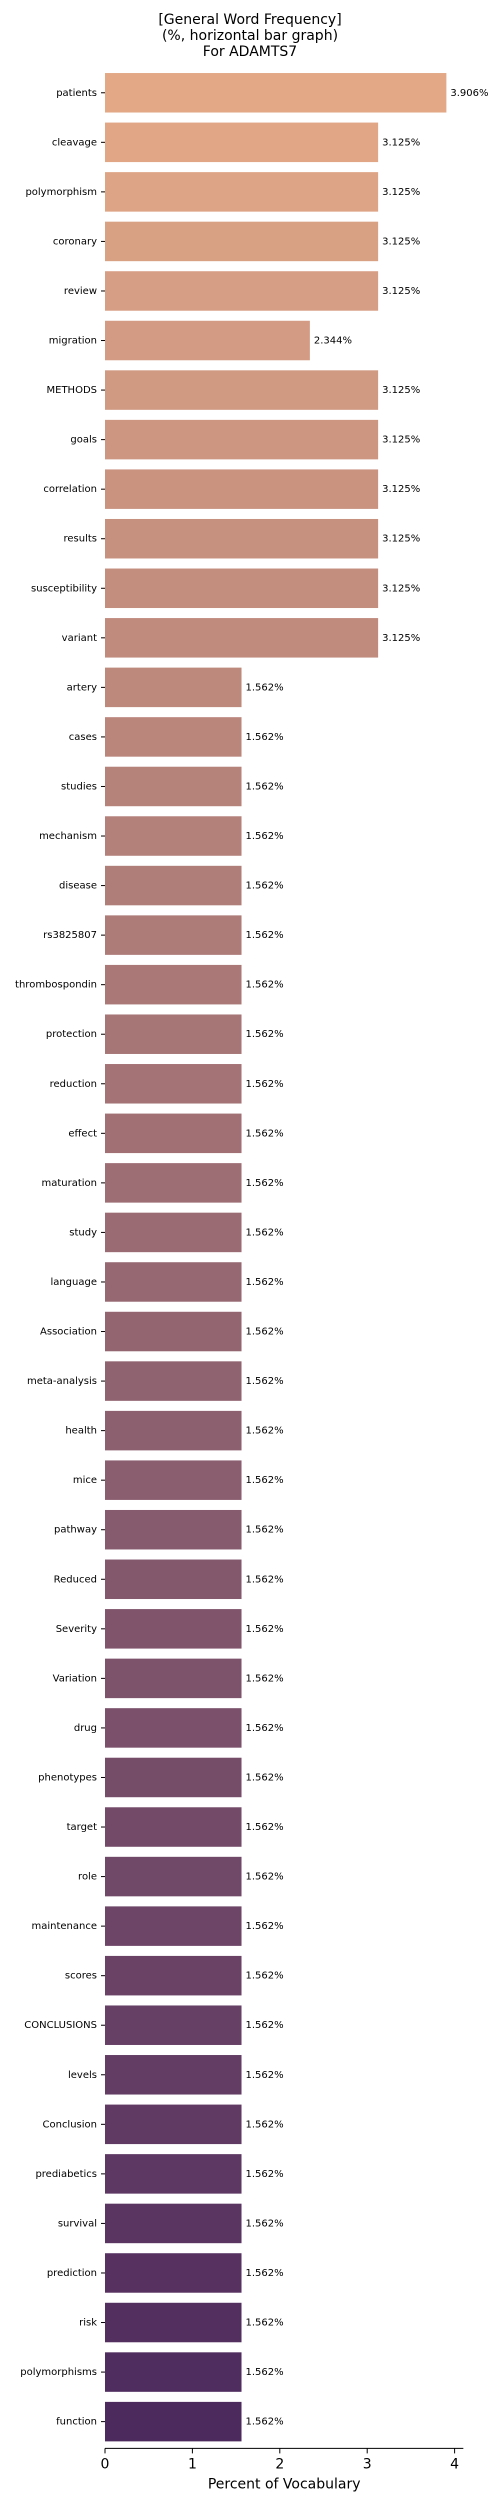 The height and width of the screenshot is (2500, 500). What do you see at coordinates (276, 93) in the screenshot?
I see `bar-patients` at bounding box center [276, 93].